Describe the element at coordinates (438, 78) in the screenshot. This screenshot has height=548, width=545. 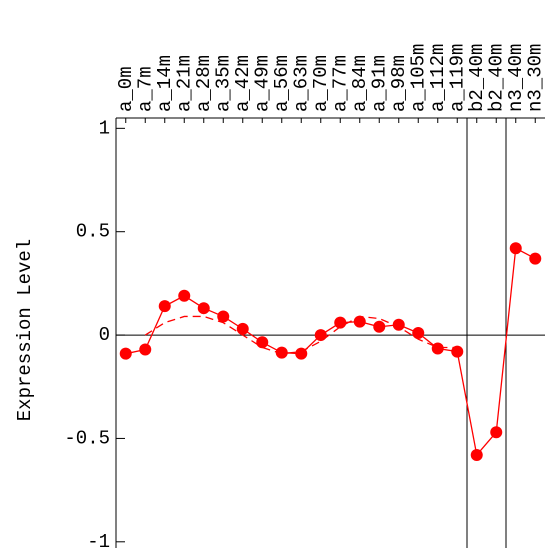
I see `x-tick-label: a_112m` at that location.